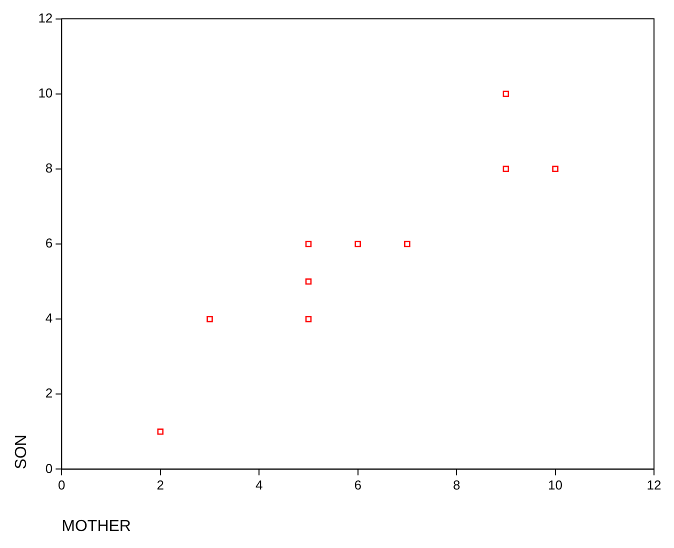 The image size is (674, 548). What do you see at coordinates (49, 168) in the screenshot?
I see `y-tick-label: 8` at bounding box center [49, 168].